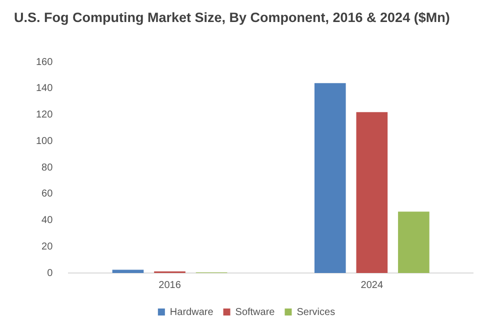  I want to click on legend-label: Hardware, so click(192, 312).